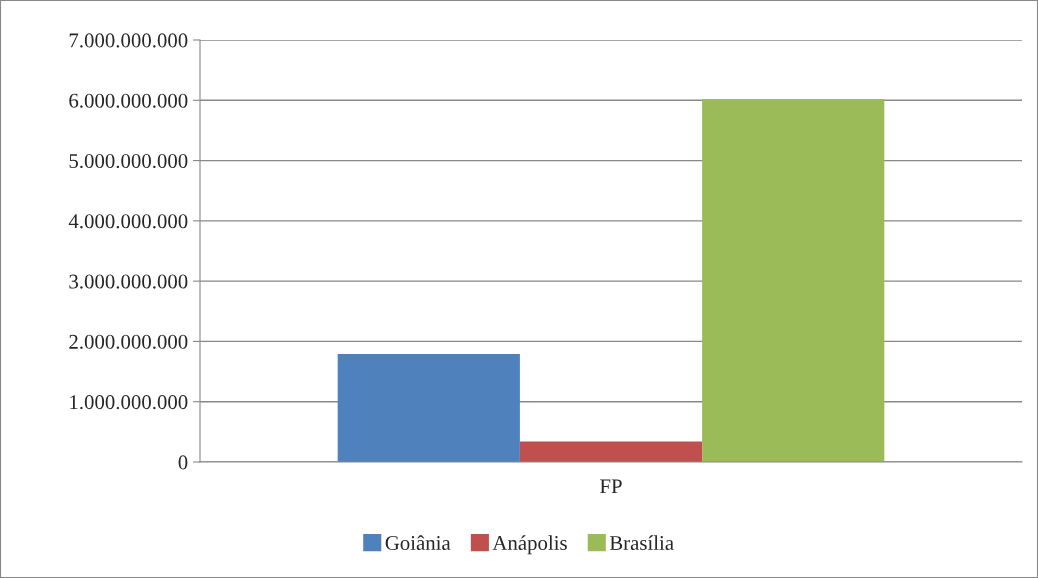  What do you see at coordinates (529, 545) in the screenshot?
I see `legend-label: Anápolis` at bounding box center [529, 545].